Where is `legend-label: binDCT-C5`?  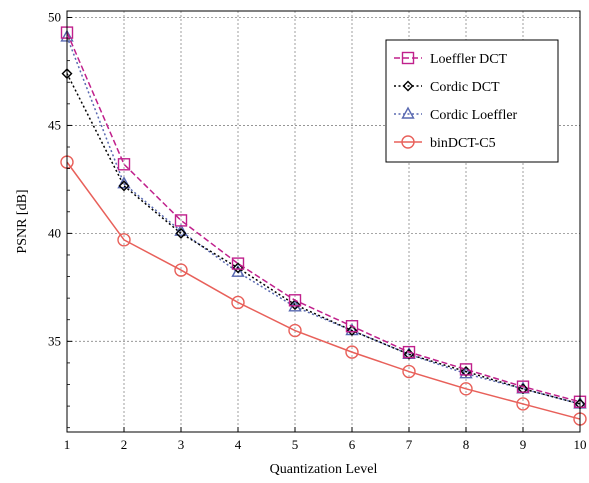
legend-label: binDCT-C5 is located at coordinates (463, 143).